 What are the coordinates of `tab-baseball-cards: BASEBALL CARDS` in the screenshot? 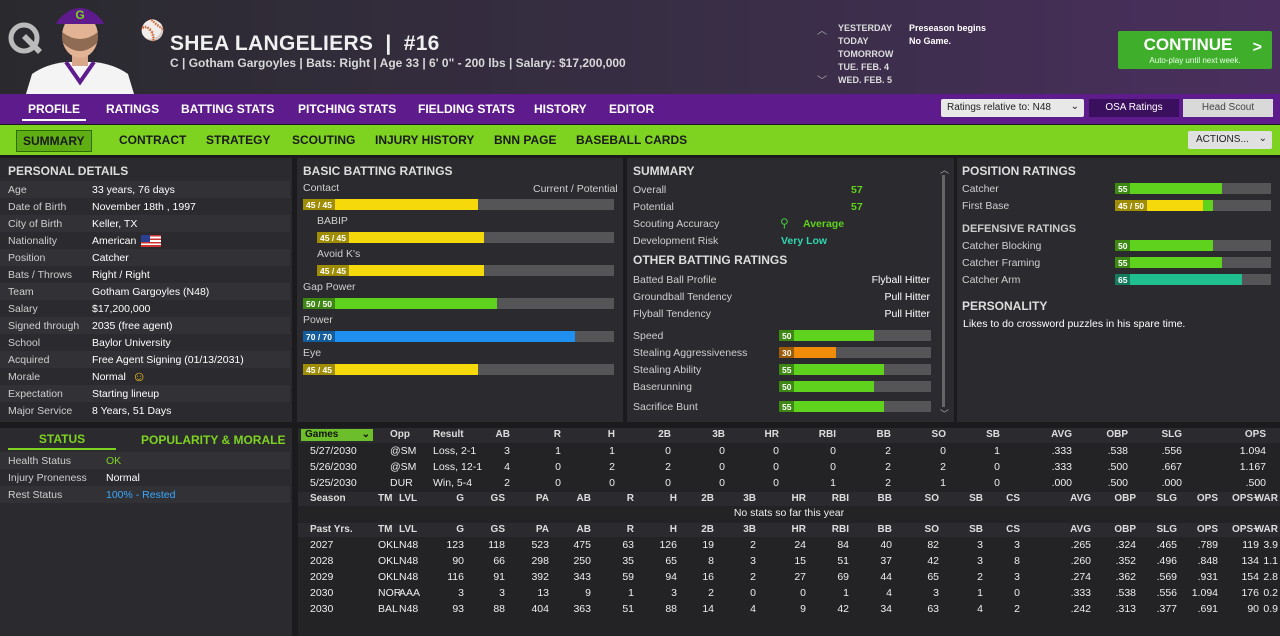 It's located at (632, 140).